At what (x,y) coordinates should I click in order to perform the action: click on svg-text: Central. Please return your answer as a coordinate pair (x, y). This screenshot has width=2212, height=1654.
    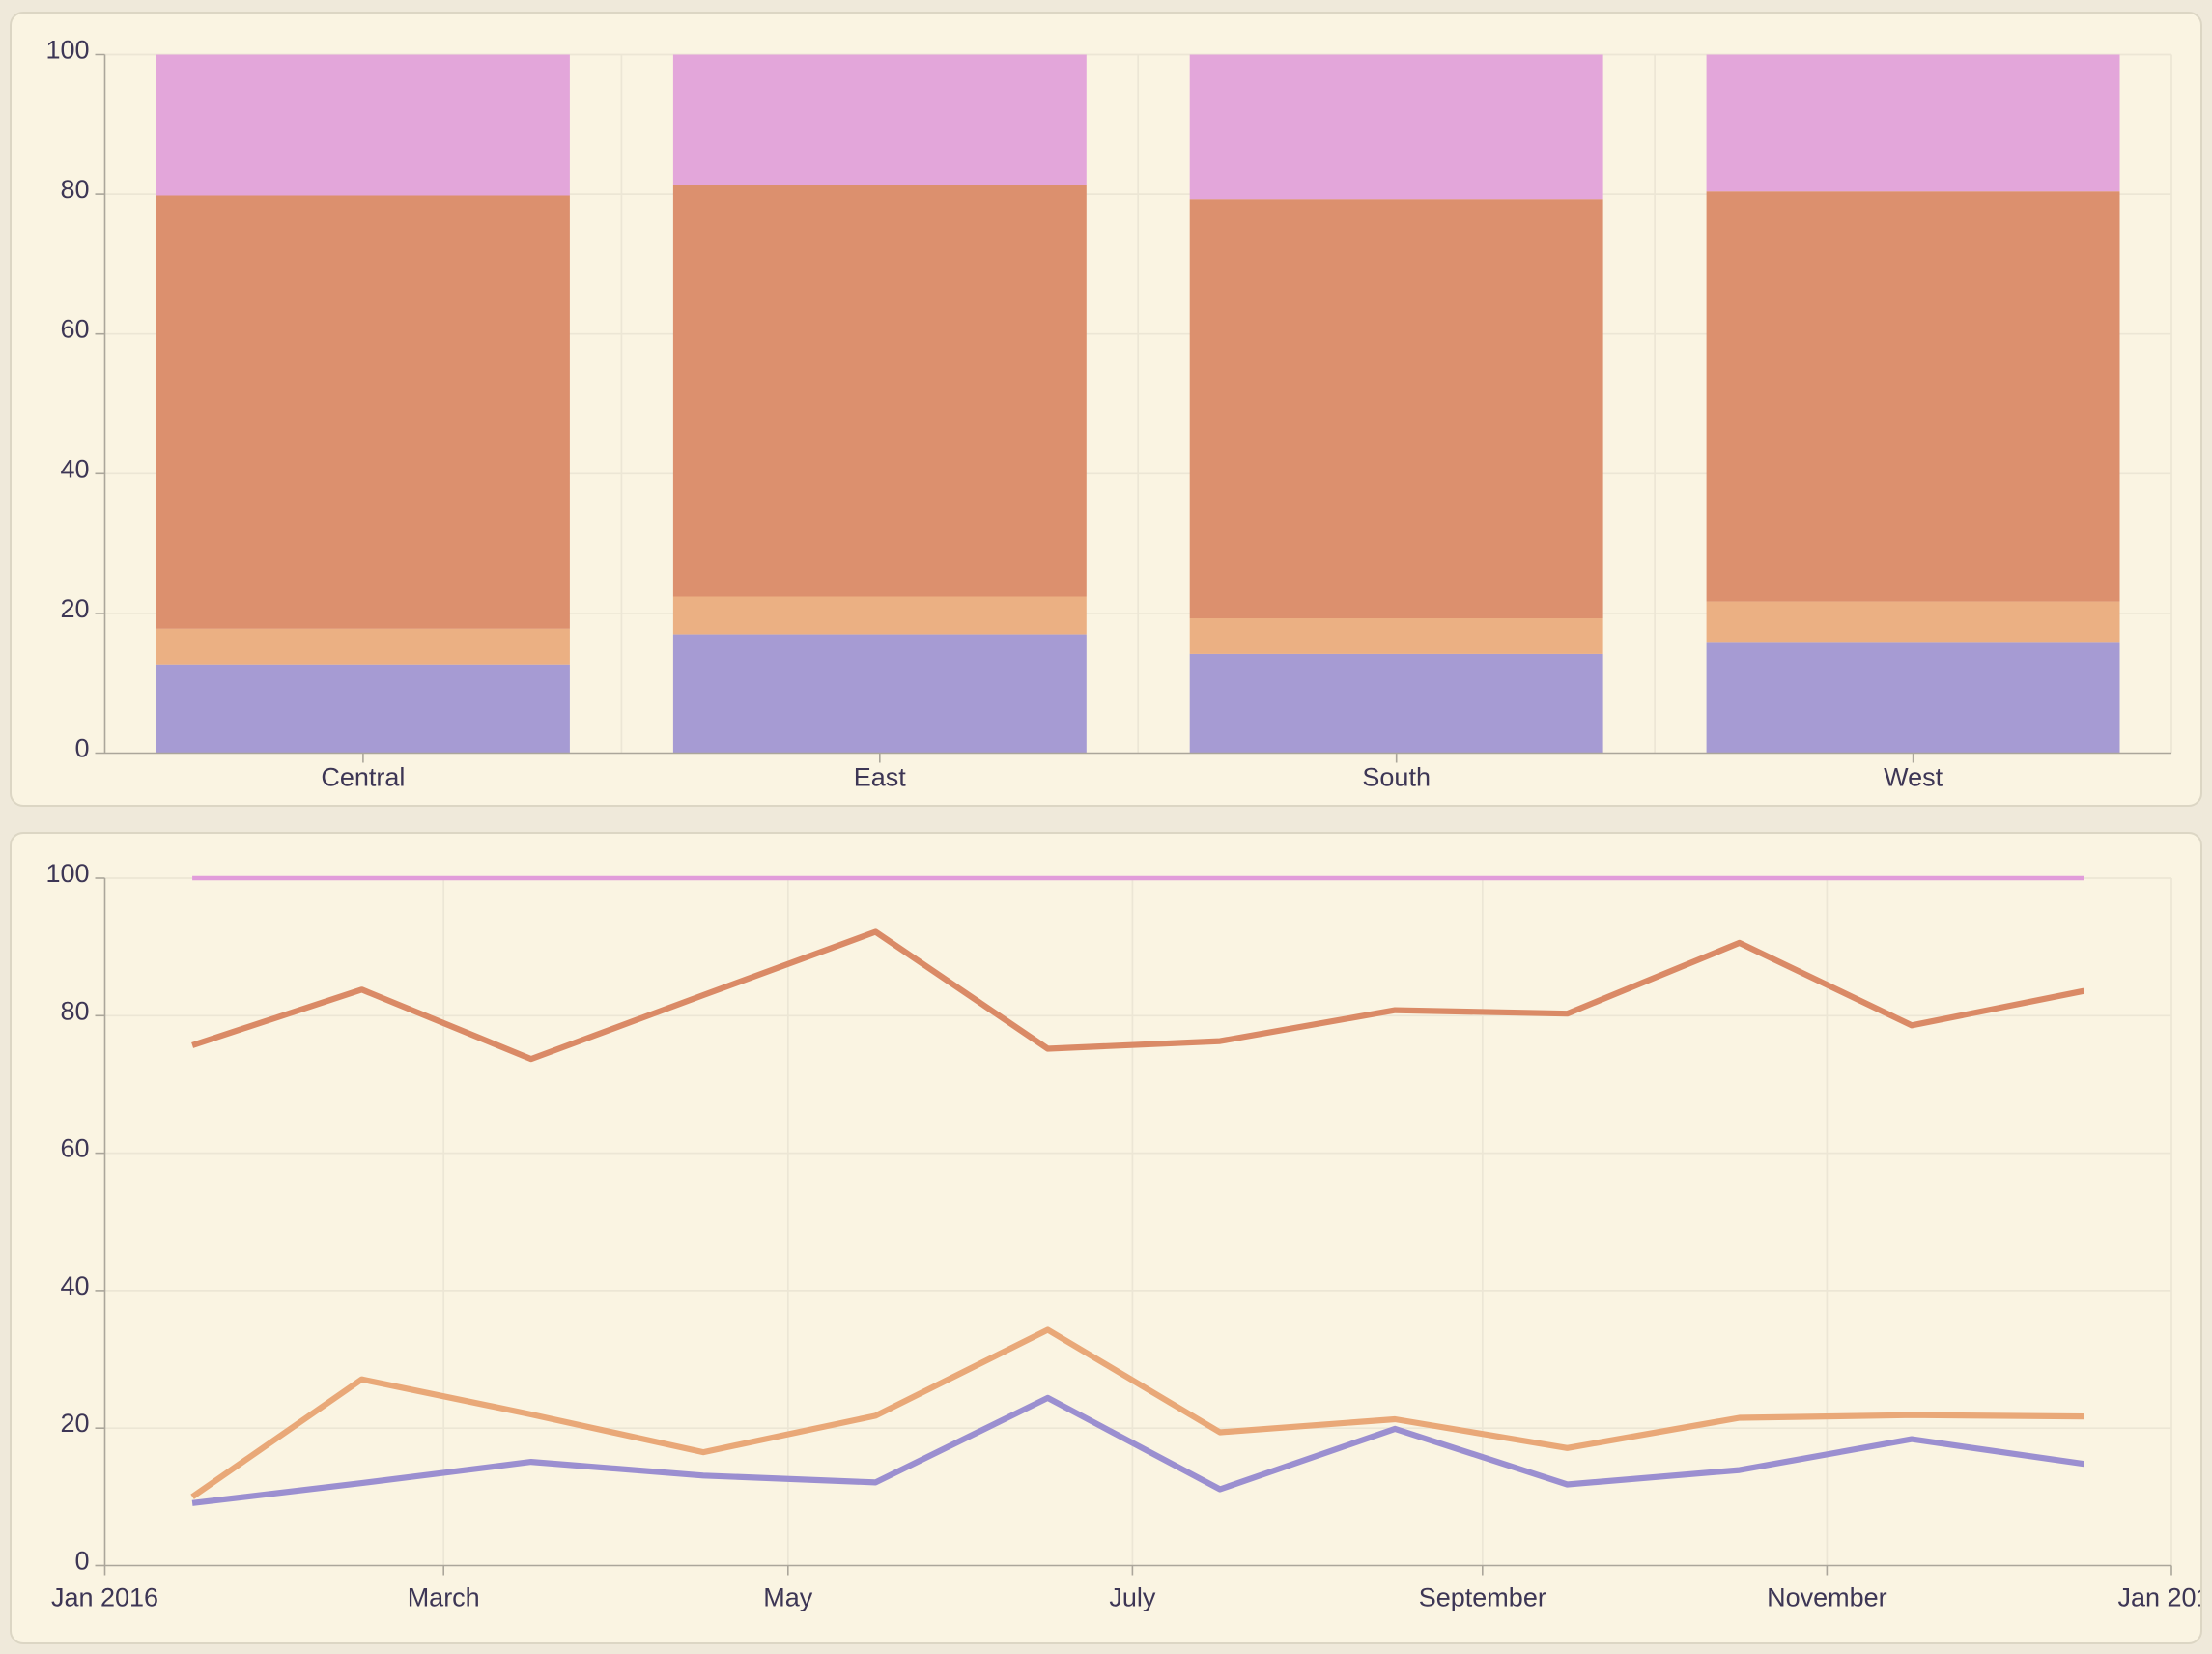
    Looking at the image, I should click on (363, 778).